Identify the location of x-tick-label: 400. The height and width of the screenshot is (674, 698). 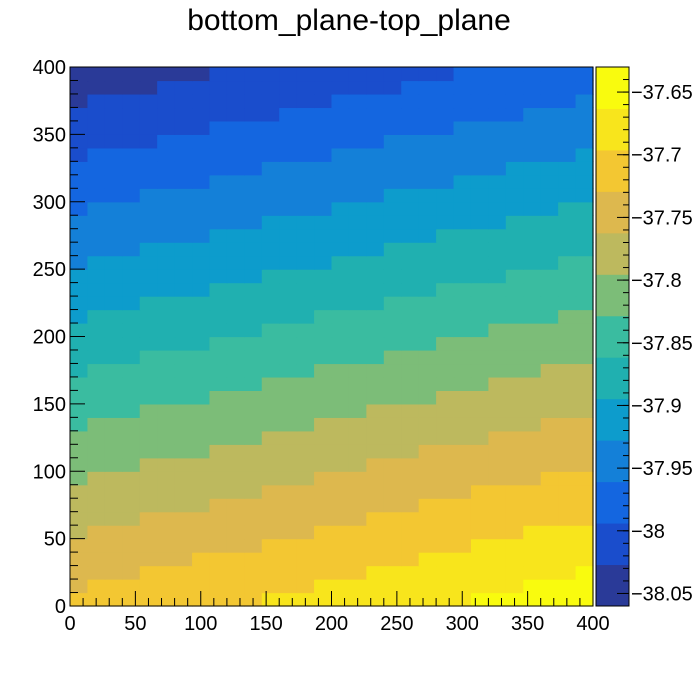
(592, 624).